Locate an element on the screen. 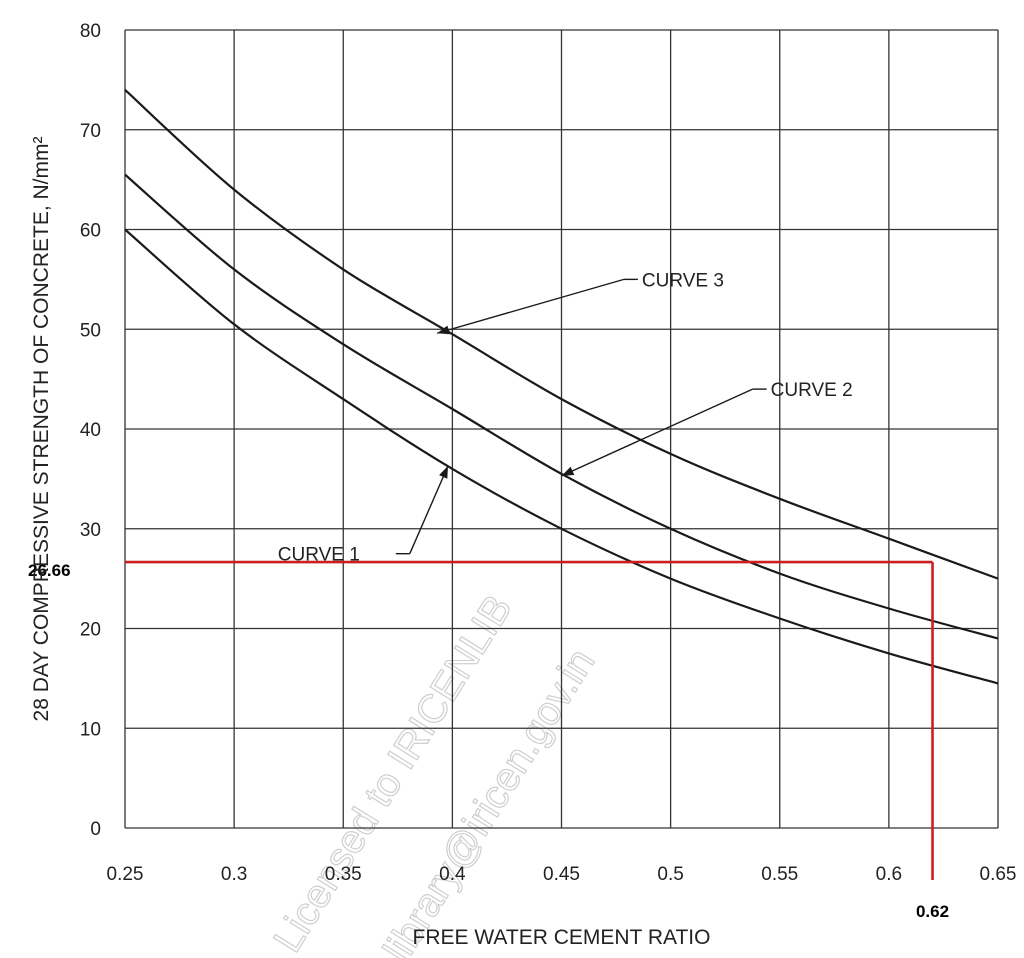 The image size is (1024, 958). x-tick-label: 0.25 is located at coordinates (125, 874).